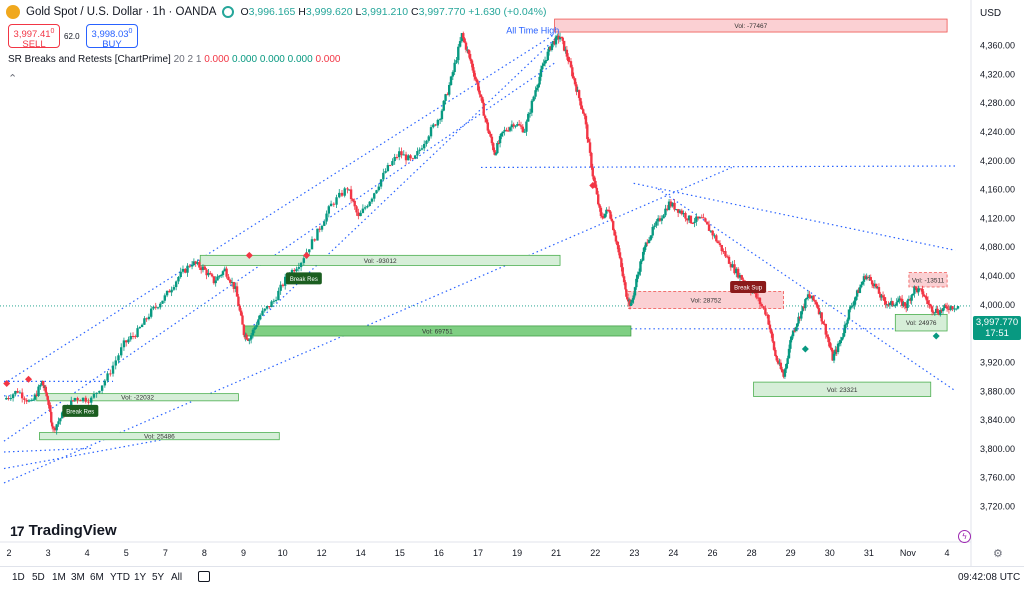  What do you see at coordinates (72, 530) in the screenshot?
I see `tradingview-wordmark: TradingView` at bounding box center [72, 530].